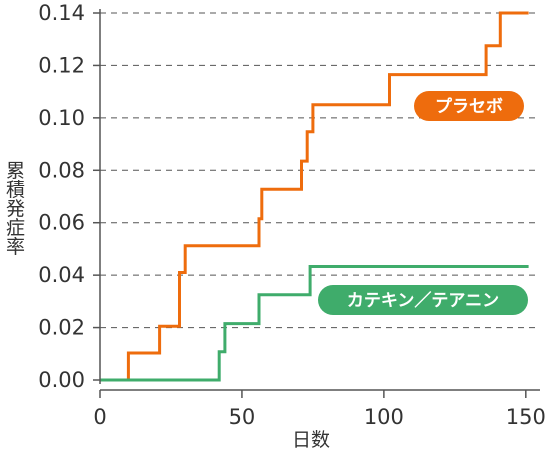 This screenshot has height=457, width=549. Describe the element at coordinates (384, 417) in the screenshot. I see `x-tick-label: 100` at that location.